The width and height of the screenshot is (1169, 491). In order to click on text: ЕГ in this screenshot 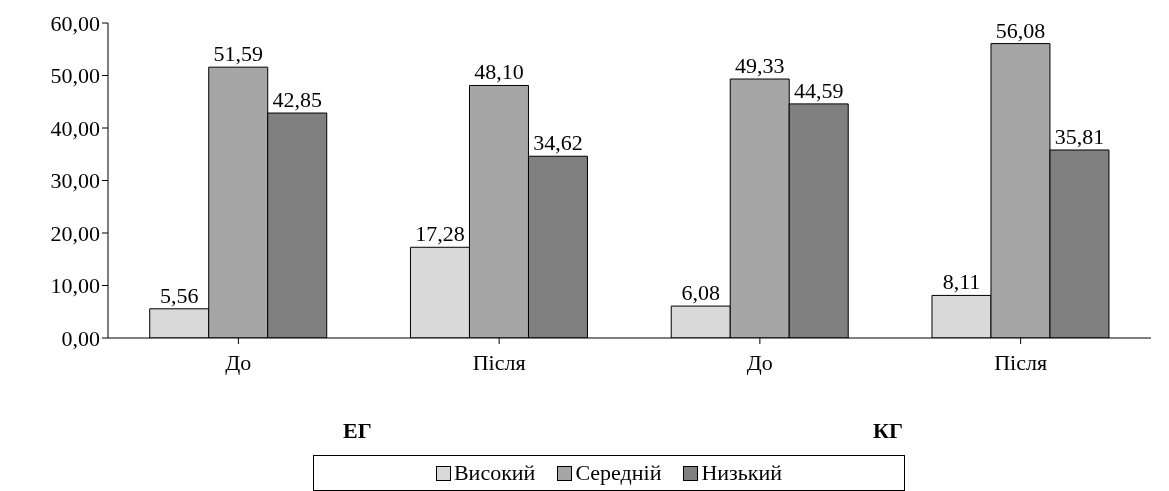, I will do `click(357, 431)`.